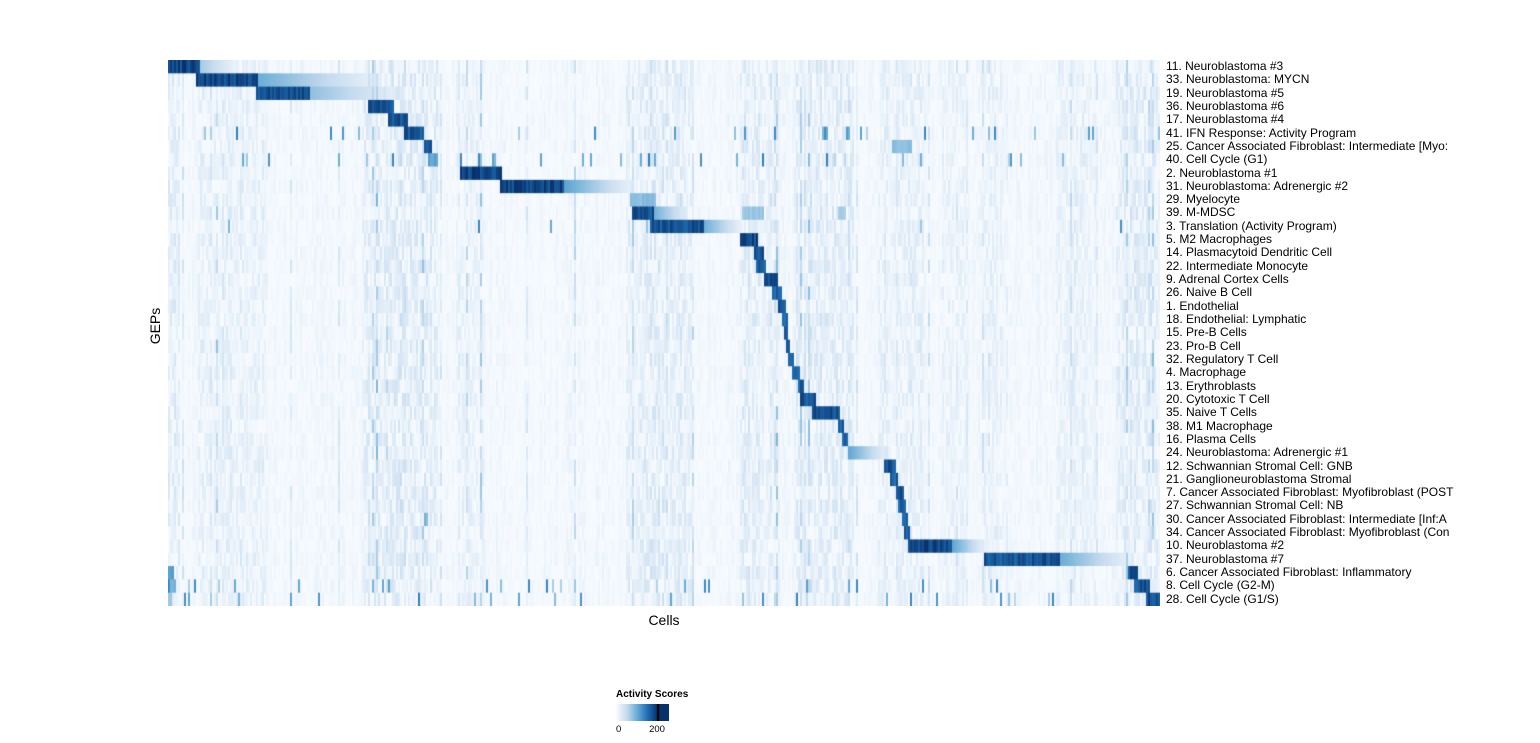  Describe the element at coordinates (1257, 452) in the screenshot. I see `row-label: 24. Neuroblastoma: Adrenergic #1` at that location.